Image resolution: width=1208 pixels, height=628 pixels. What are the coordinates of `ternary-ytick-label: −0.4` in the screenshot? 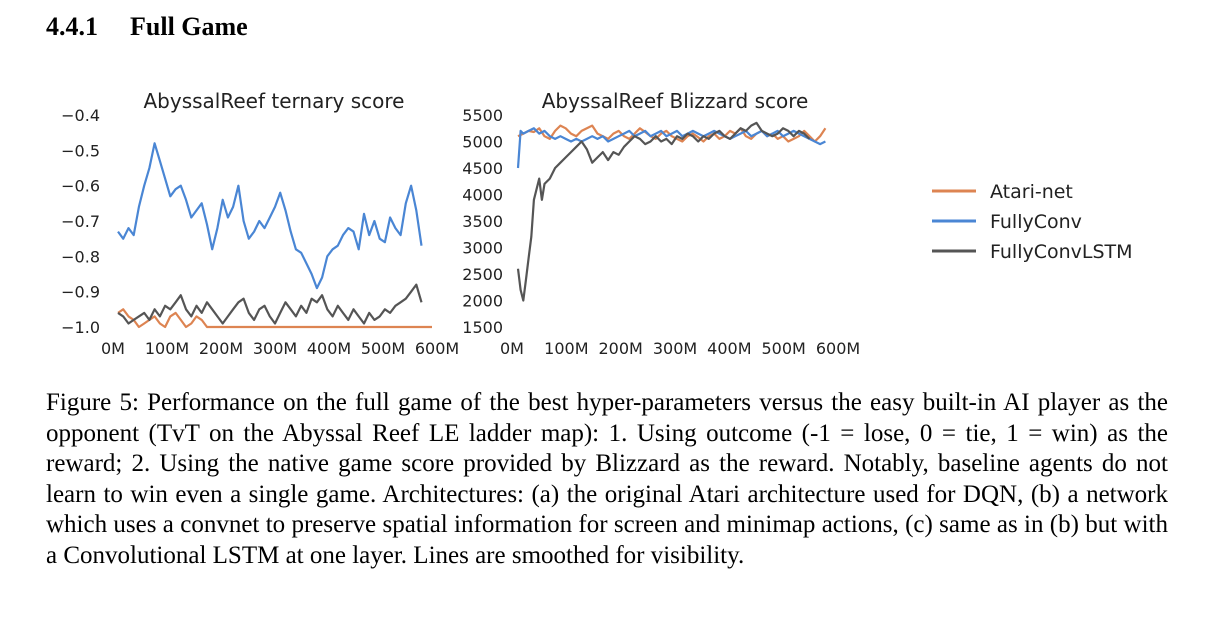 It's located at (80, 115).